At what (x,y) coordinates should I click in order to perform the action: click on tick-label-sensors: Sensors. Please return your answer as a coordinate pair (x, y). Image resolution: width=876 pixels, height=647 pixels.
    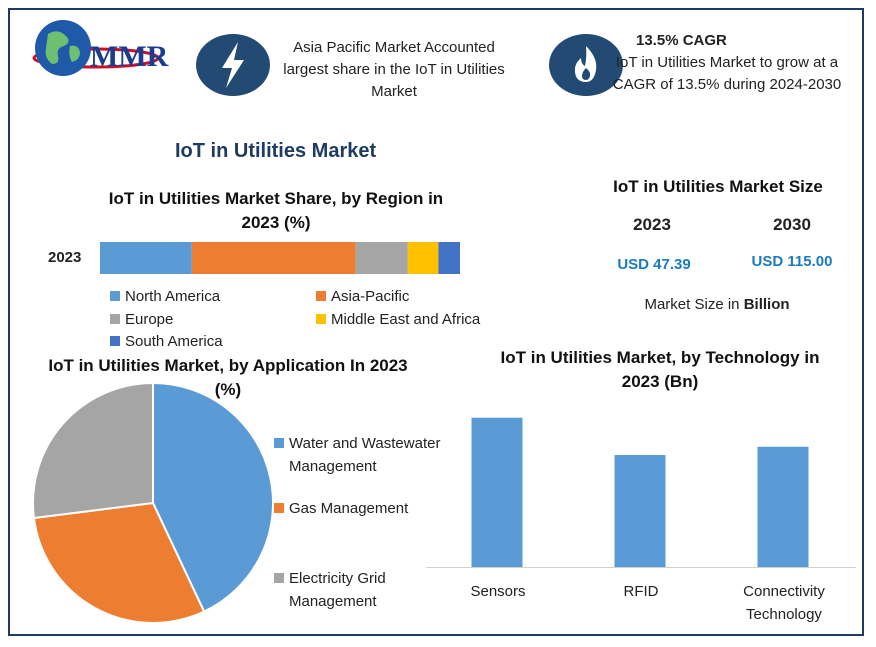
    Looking at the image, I should click on (498, 591).